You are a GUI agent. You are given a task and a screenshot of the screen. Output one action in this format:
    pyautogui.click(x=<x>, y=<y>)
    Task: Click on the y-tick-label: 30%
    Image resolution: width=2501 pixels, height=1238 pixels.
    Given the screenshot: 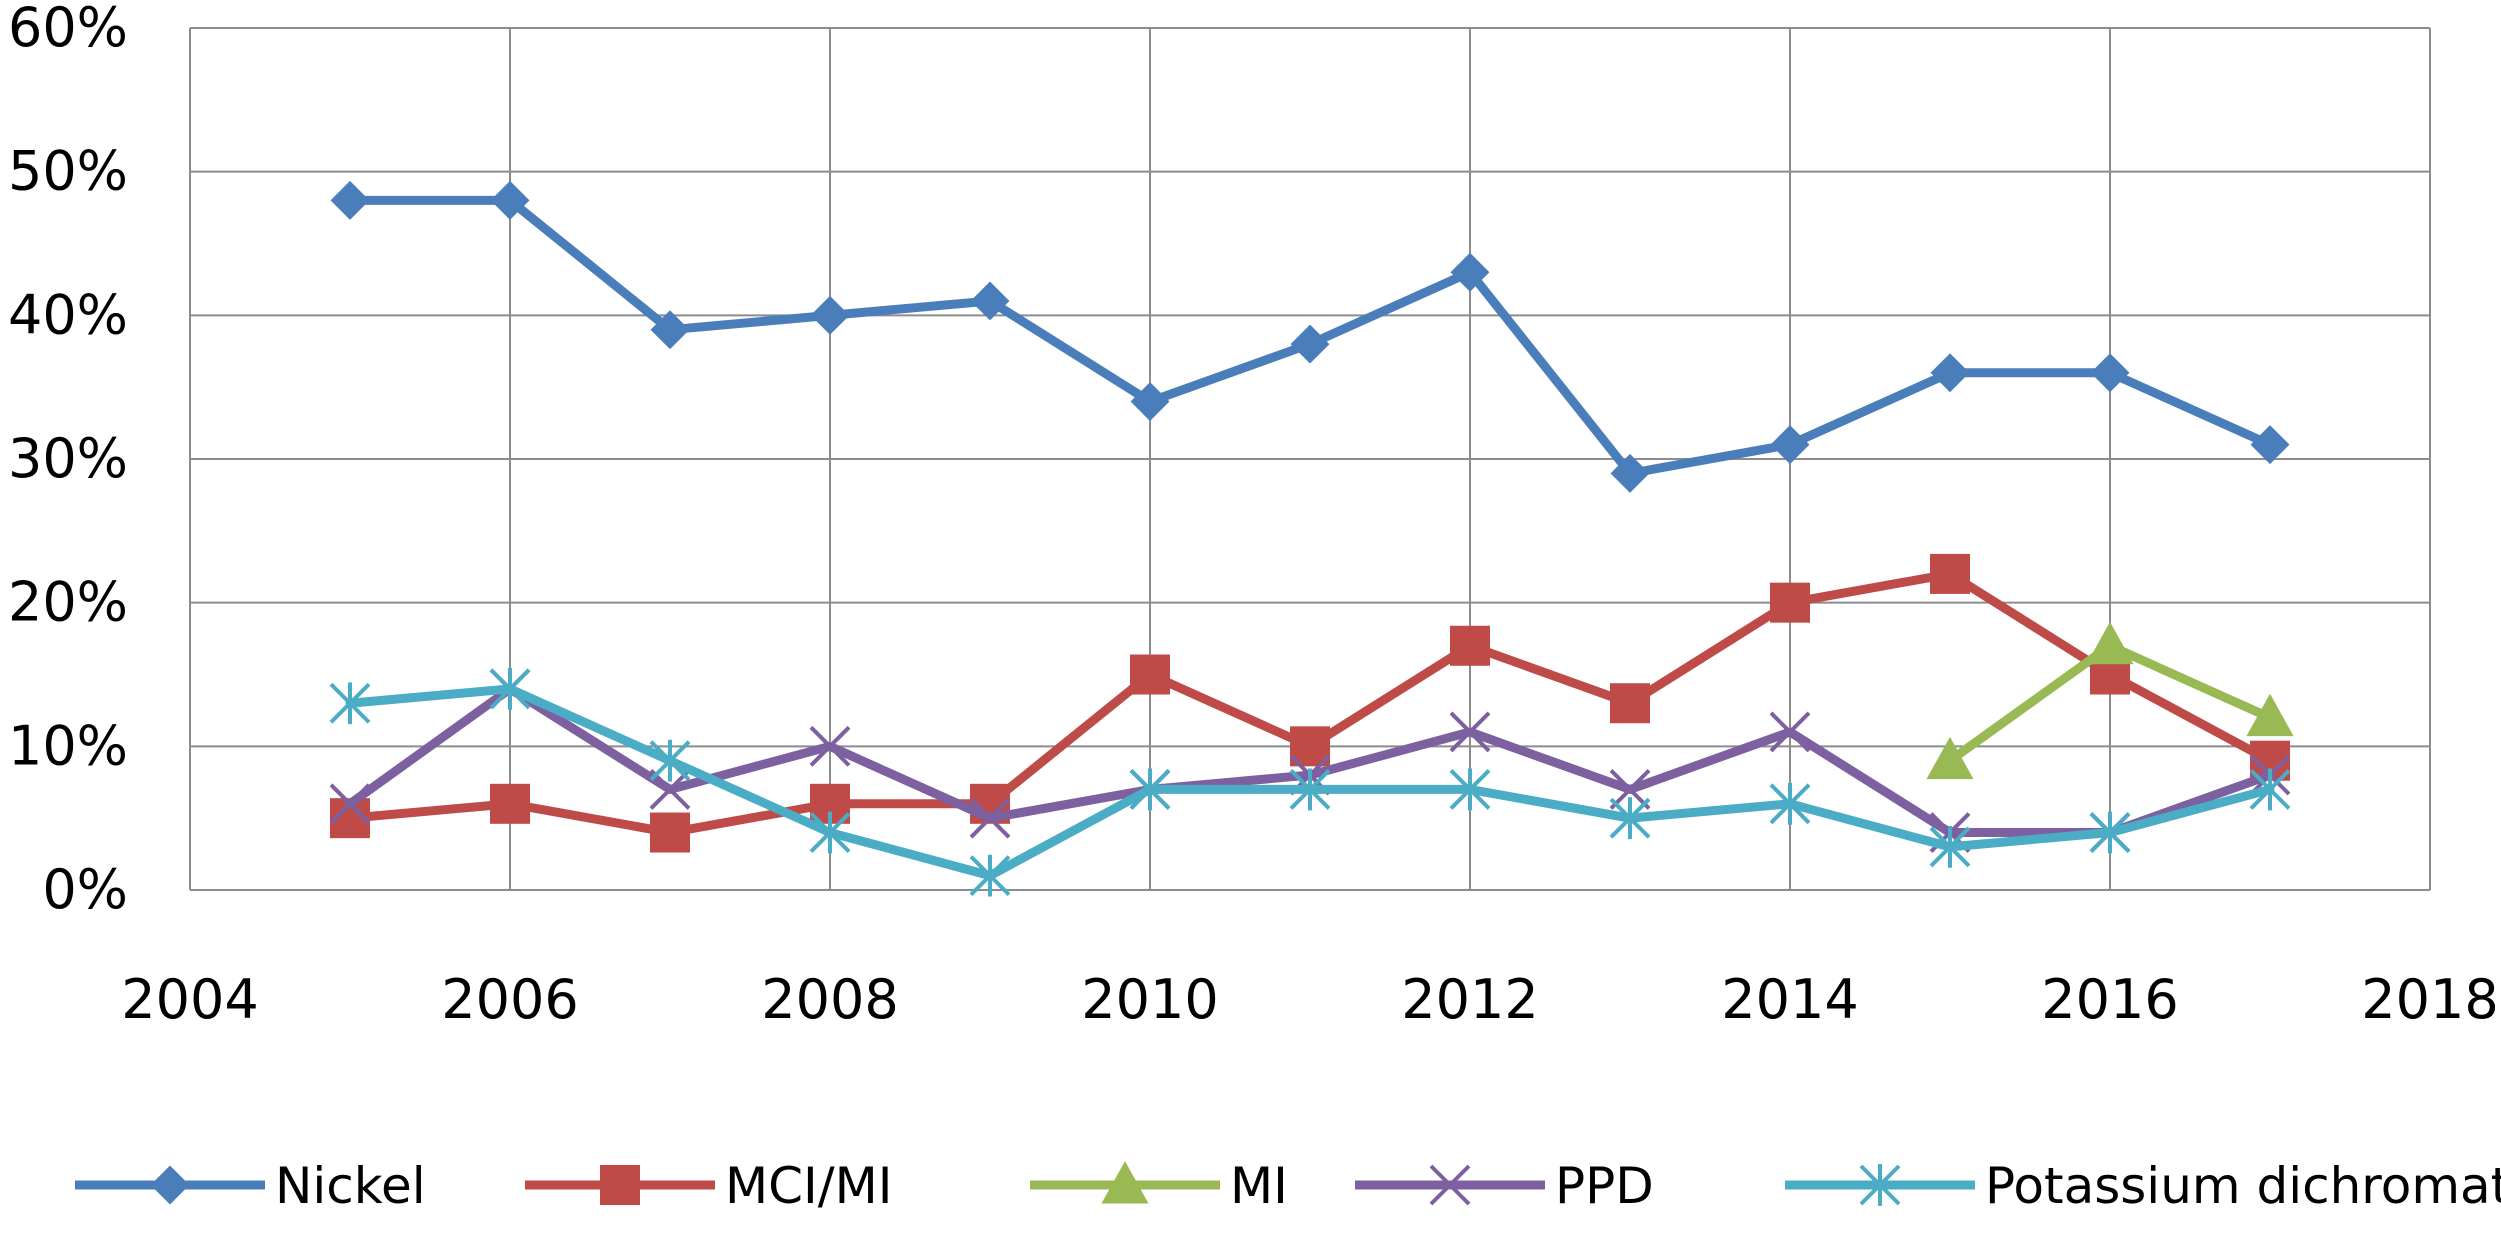 What is the action you would take?
    pyautogui.click(x=68, y=458)
    